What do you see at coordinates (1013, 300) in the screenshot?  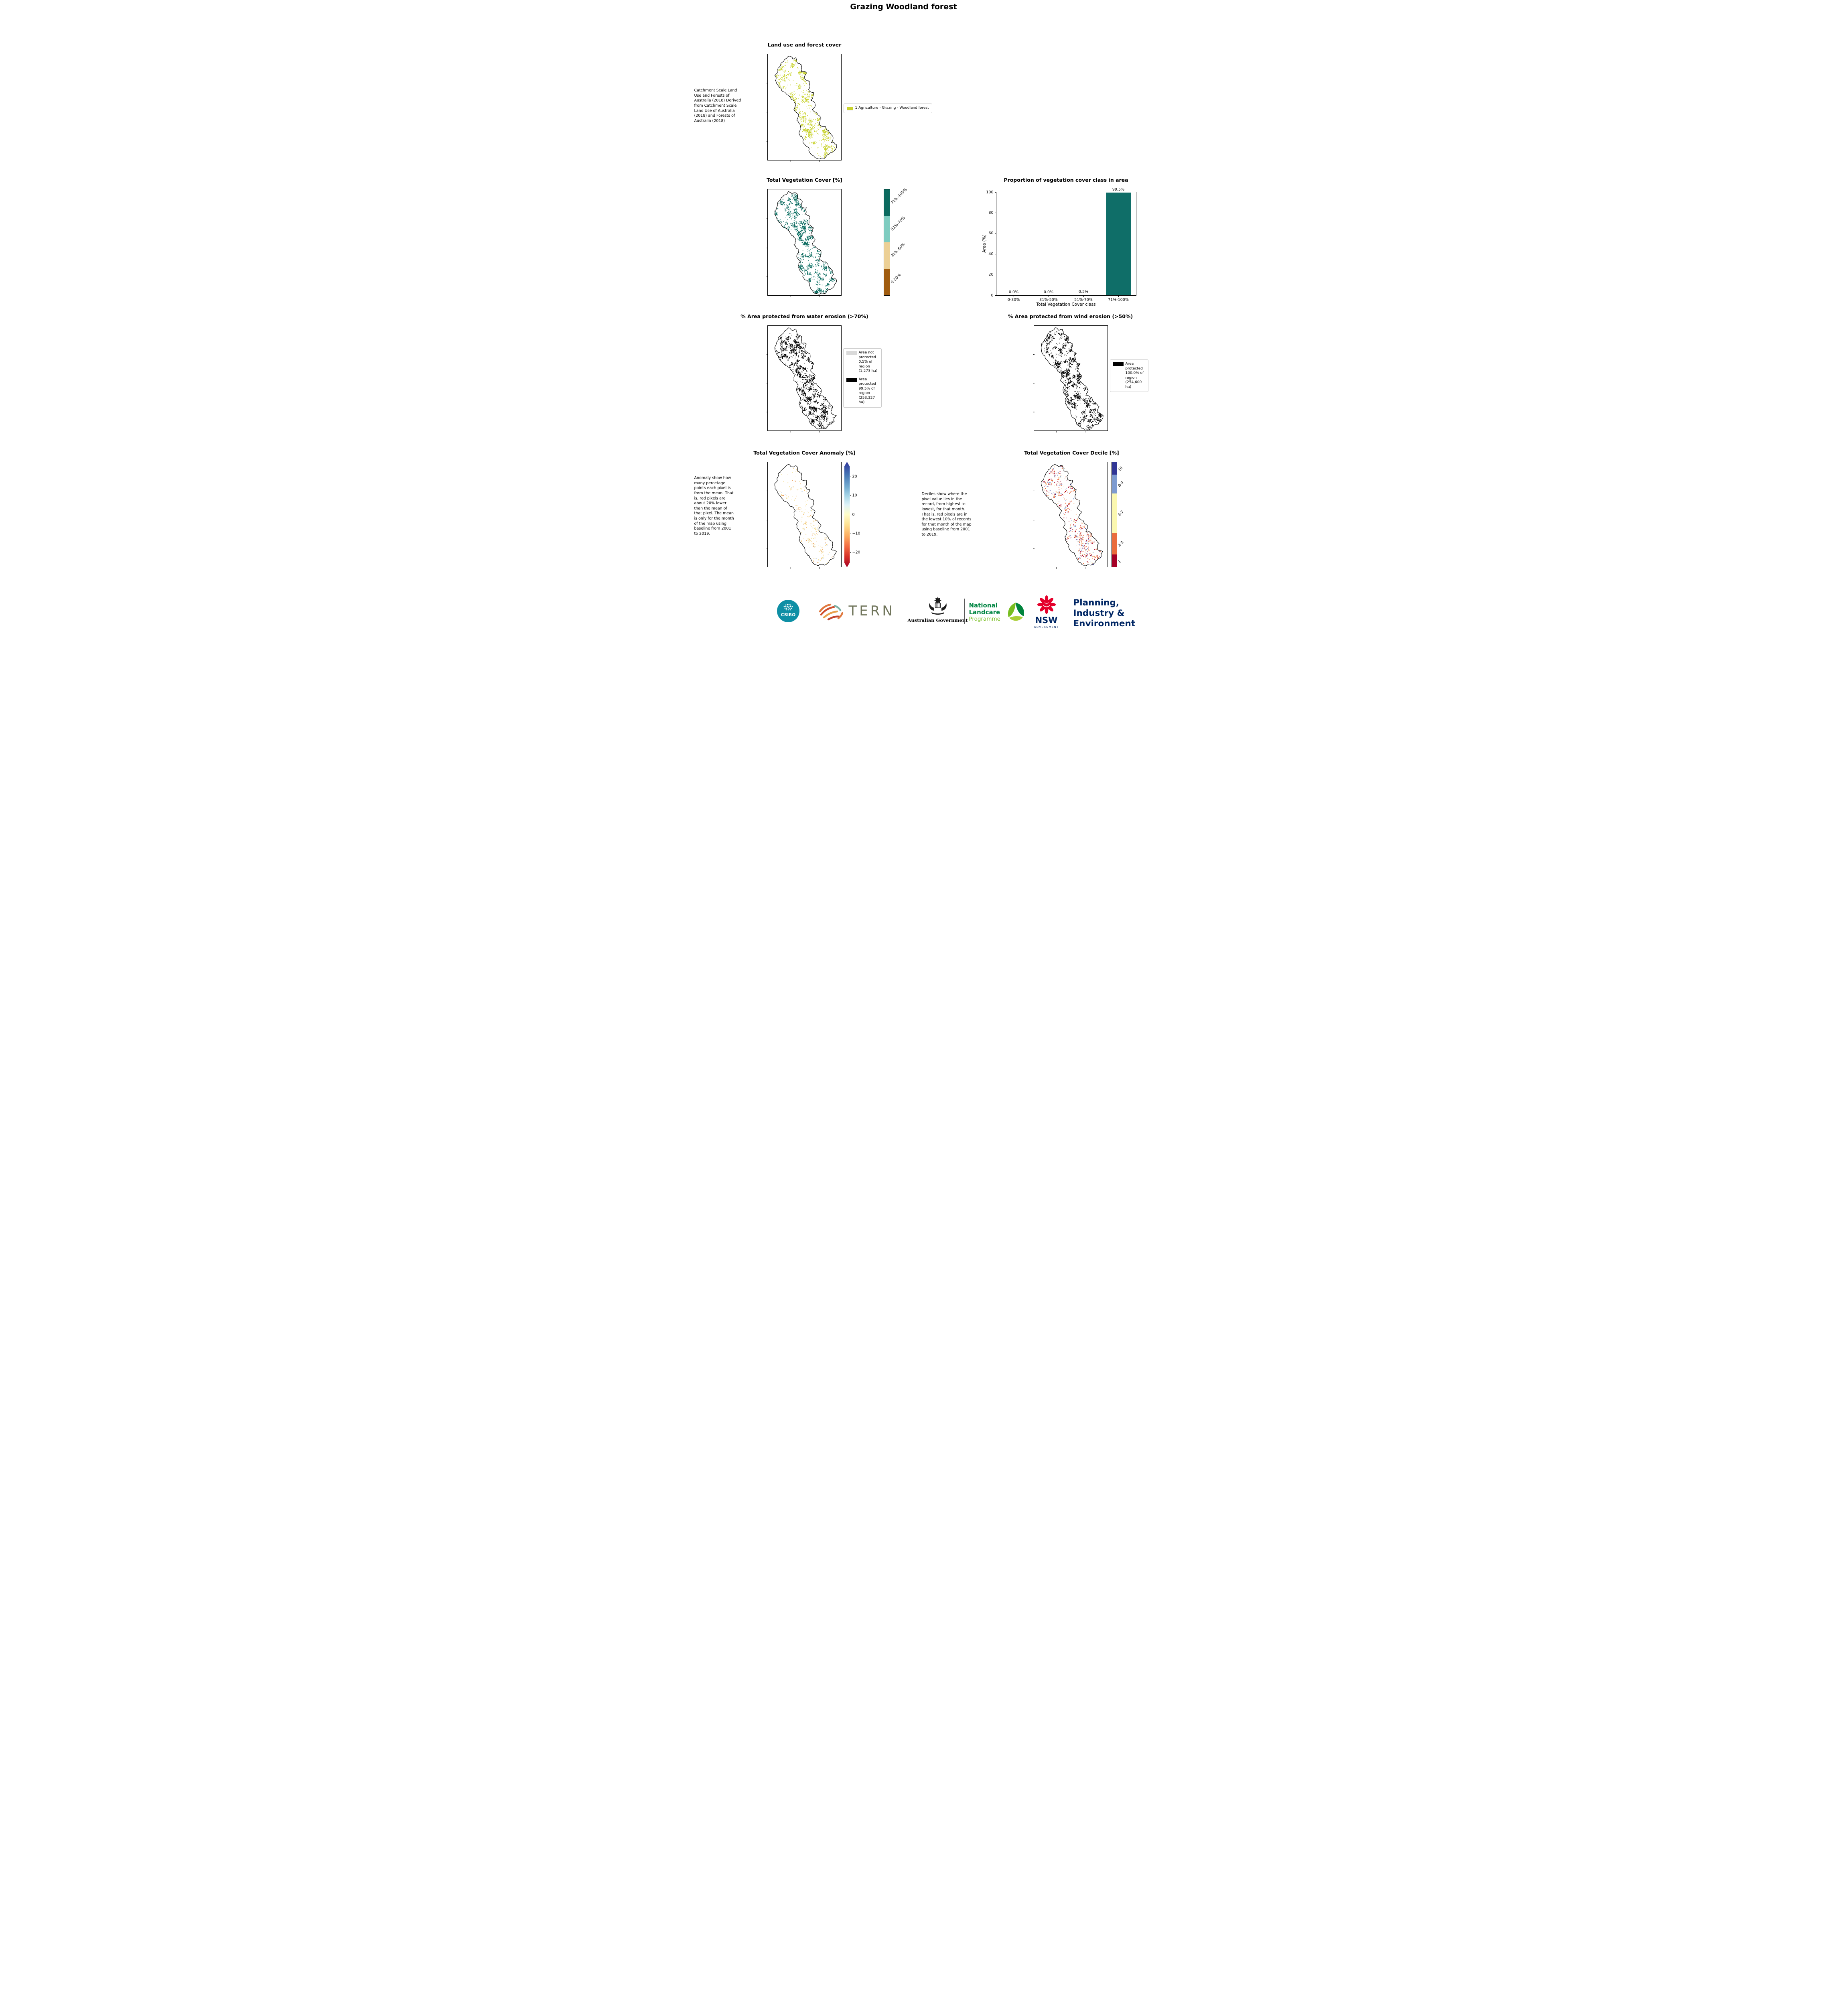 I see `x-tick-label: 0-30%` at bounding box center [1013, 300].